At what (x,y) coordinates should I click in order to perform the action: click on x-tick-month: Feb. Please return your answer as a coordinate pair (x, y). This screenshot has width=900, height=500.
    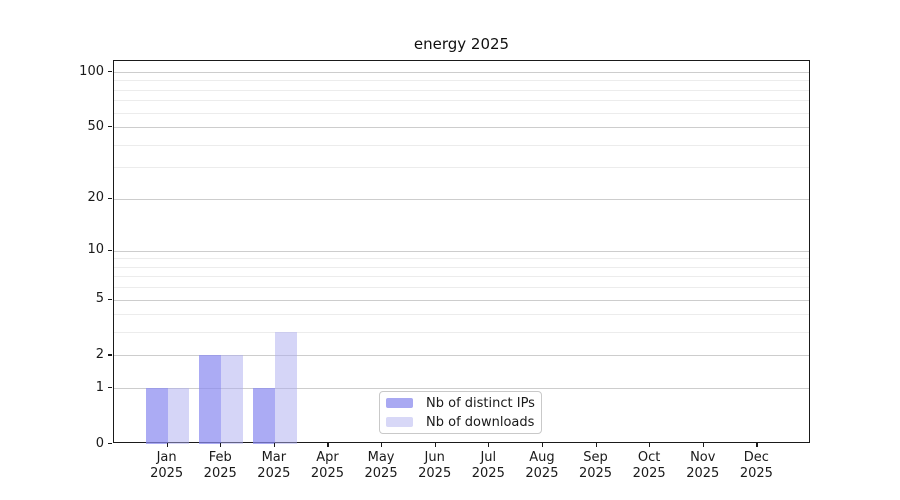
    Looking at the image, I should click on (220, 457).